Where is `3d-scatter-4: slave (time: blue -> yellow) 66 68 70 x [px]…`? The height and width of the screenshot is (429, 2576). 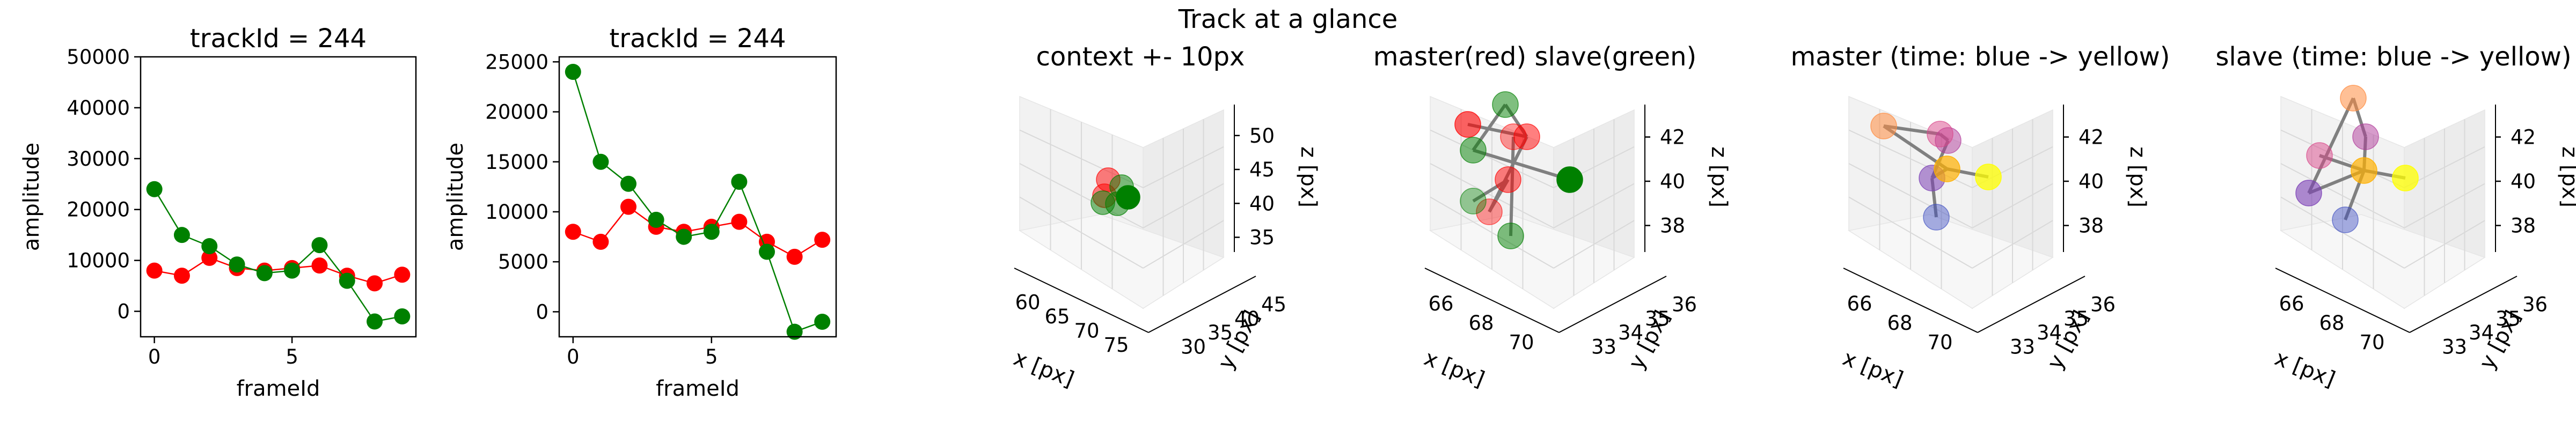
3d-scatter-4: slave (time: blue -> yellow) 66 68 70 x [px]… is located at coordinates (2395, 217).